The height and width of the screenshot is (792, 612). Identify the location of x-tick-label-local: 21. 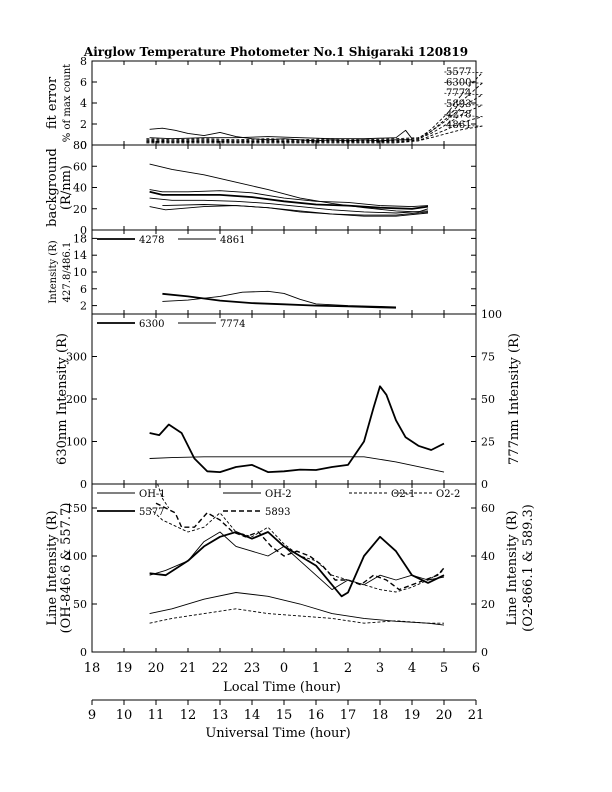
(188, 668).